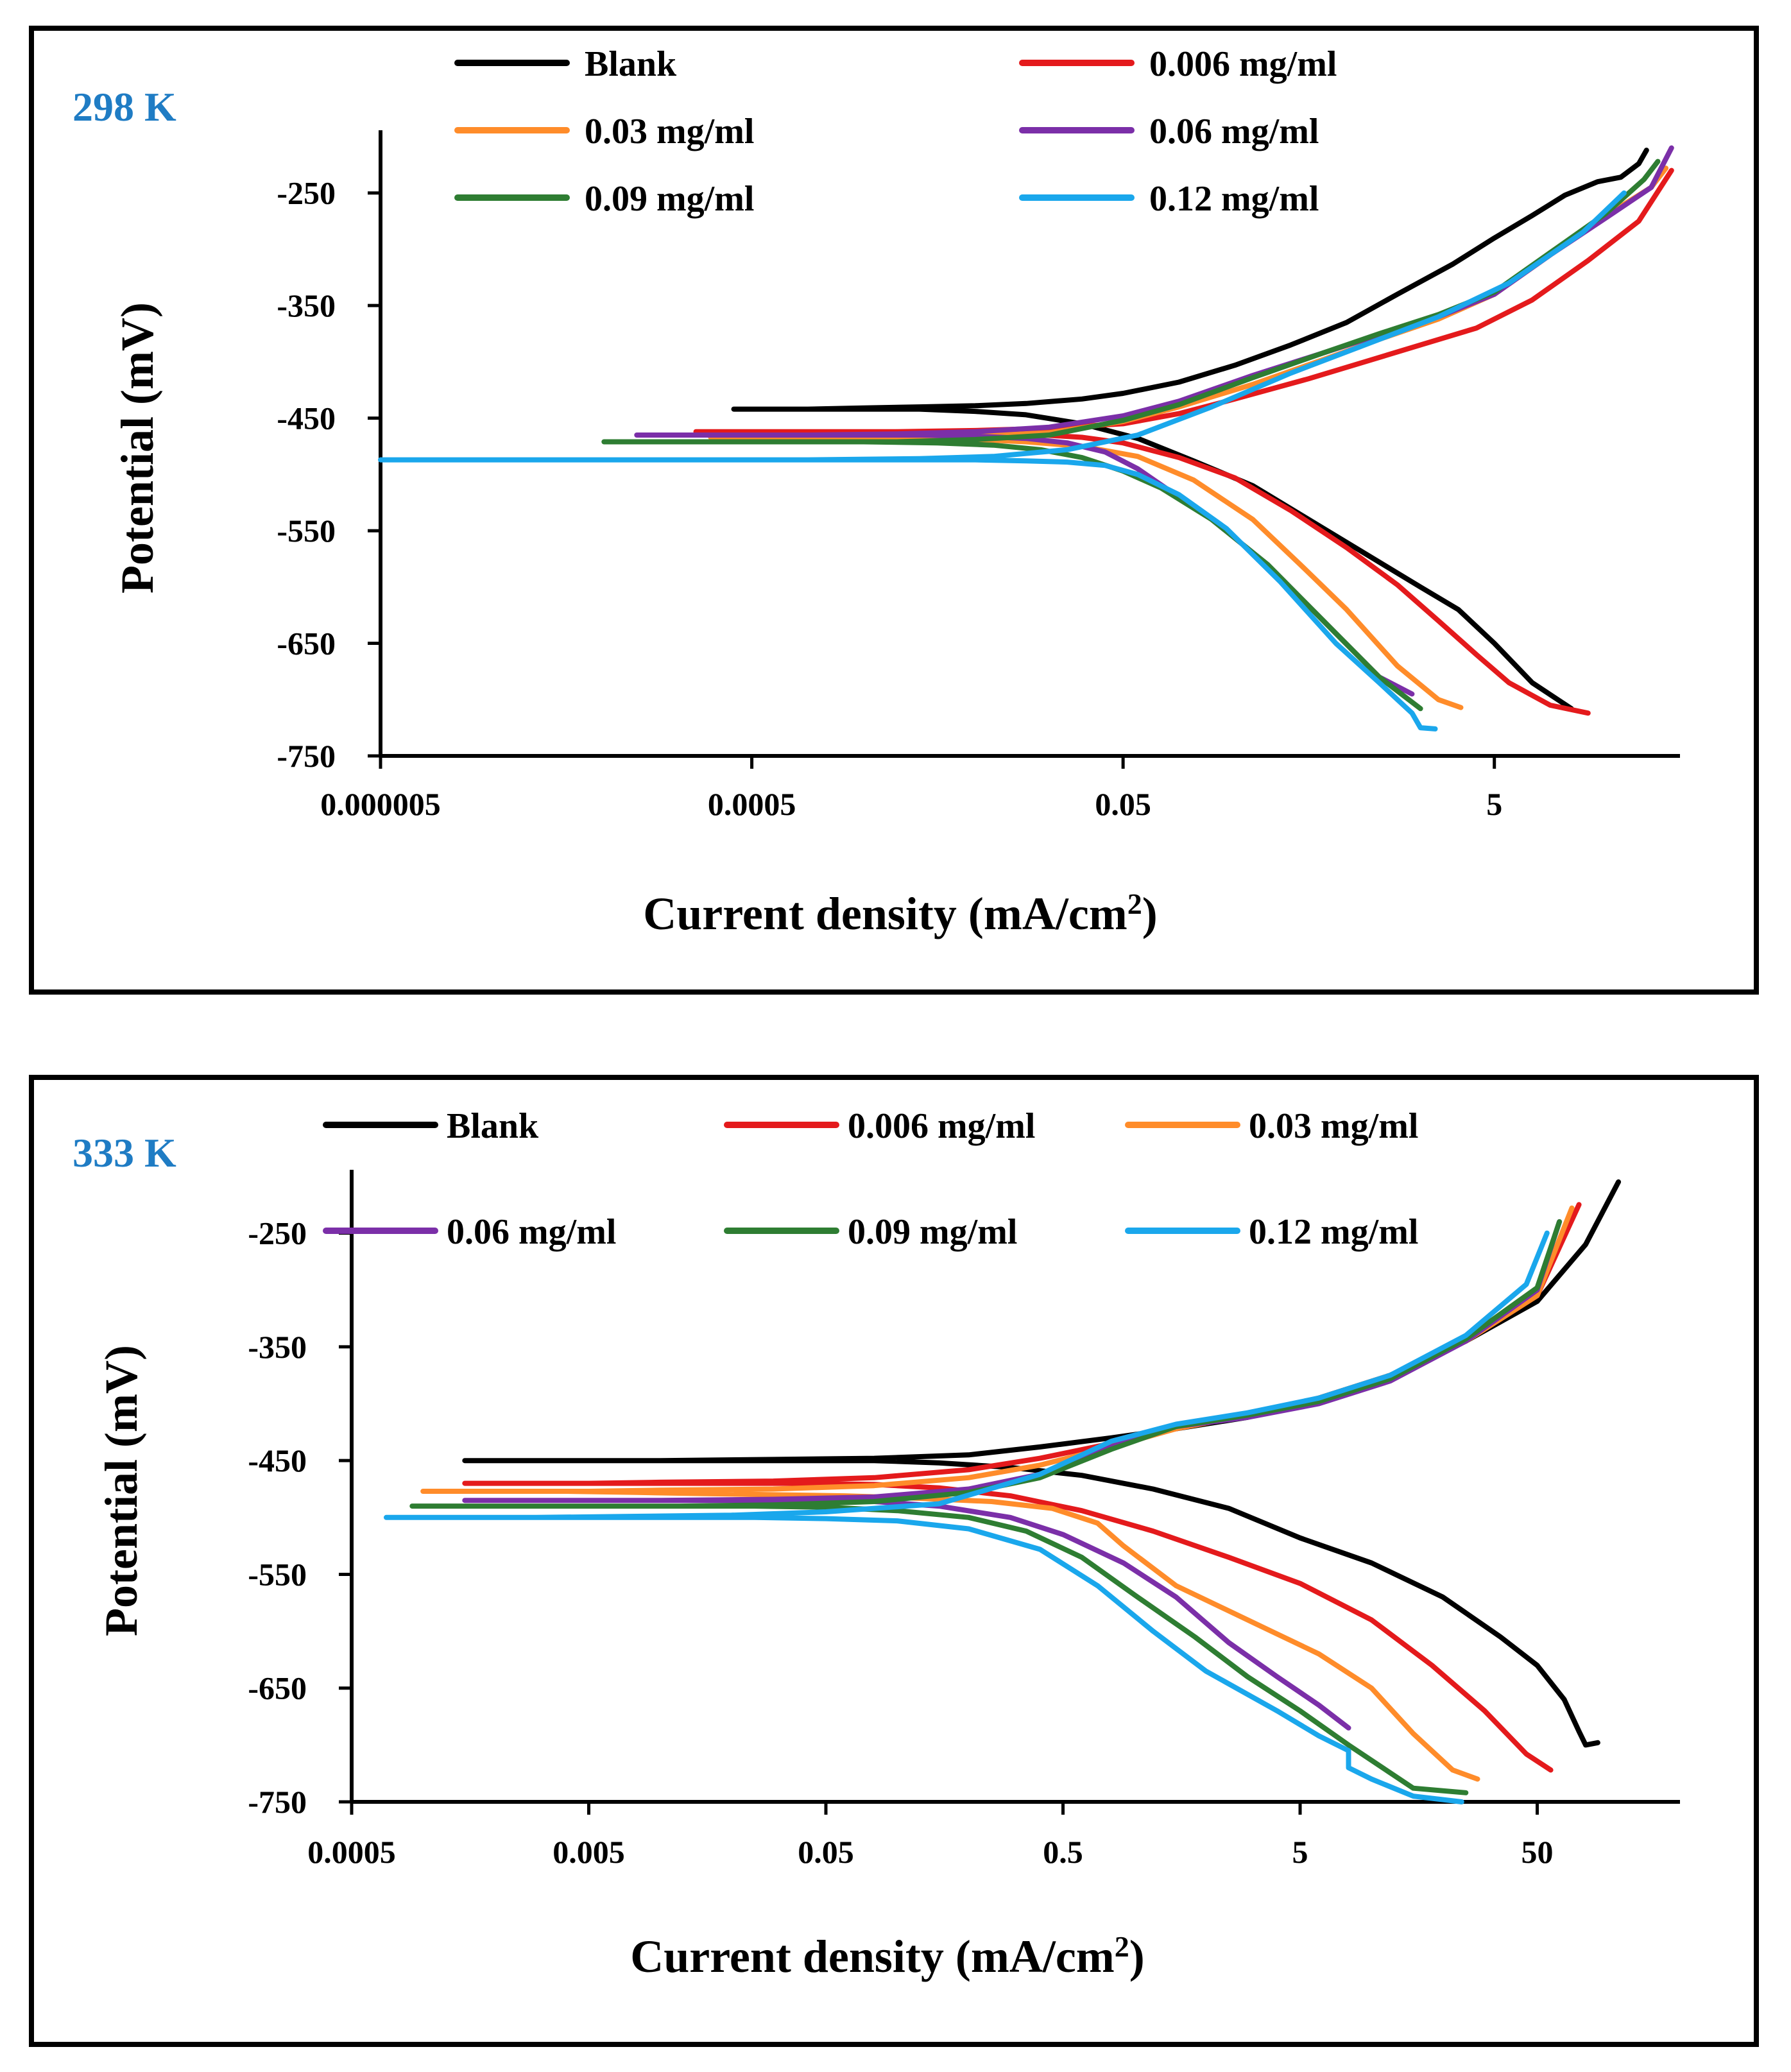  I want to click on x-tick-label: 0.000005, so click(380, 804).